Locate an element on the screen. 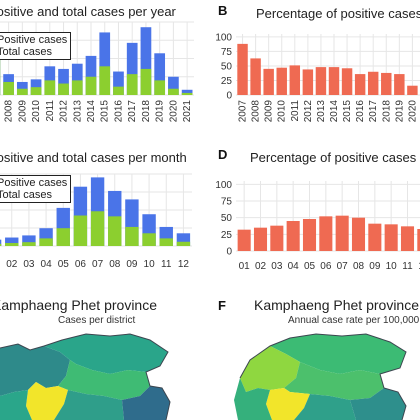  tick-label-04: 04 is located at coordinates (47, 264).